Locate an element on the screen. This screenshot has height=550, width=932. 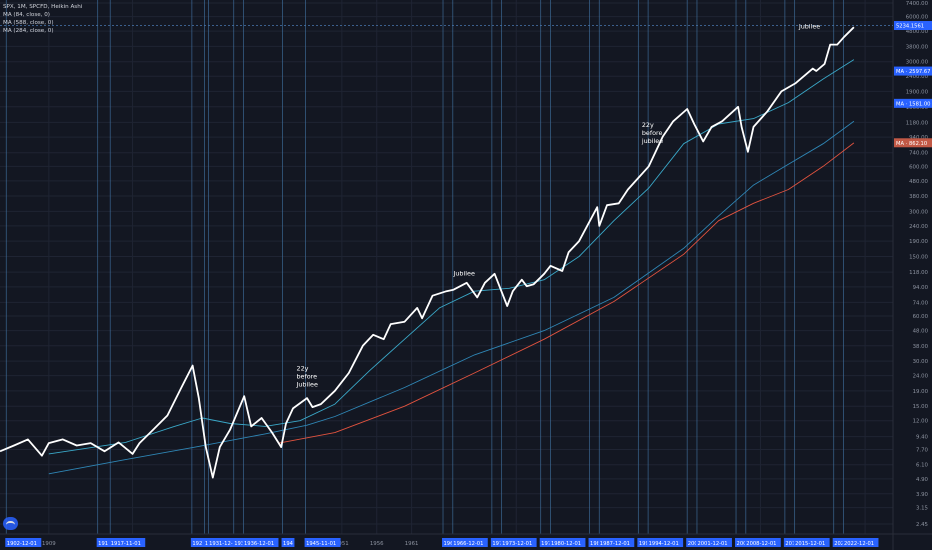
y-tick-label: 6000.00 is located at coordinates (917, 18).